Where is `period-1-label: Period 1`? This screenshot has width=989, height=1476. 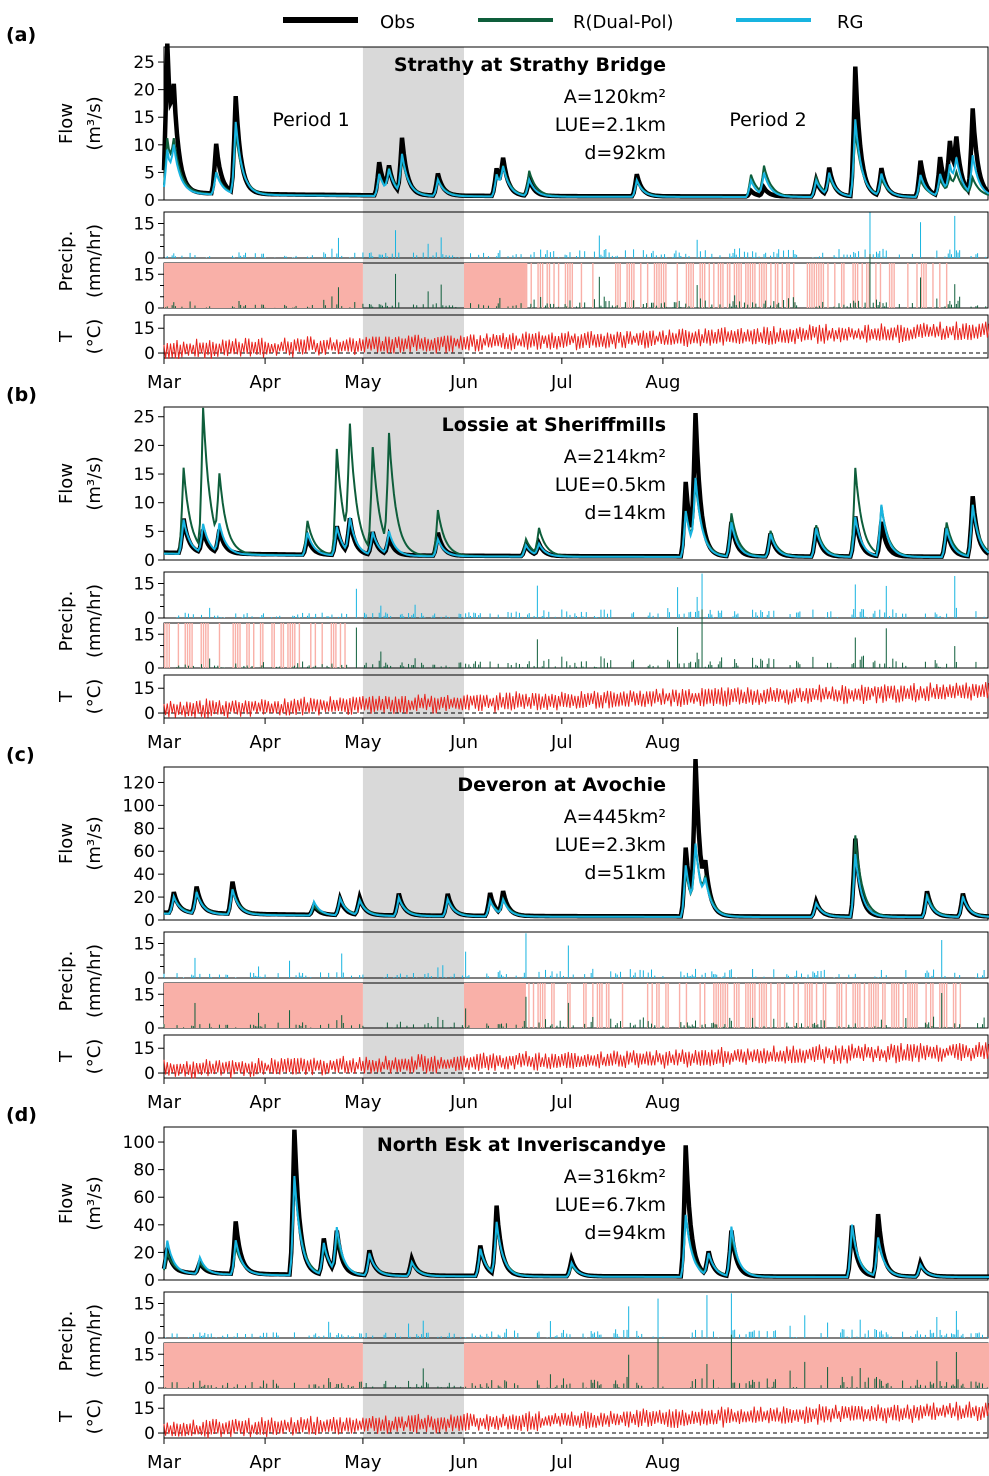
period-1-label: Period 1 is located at coordinates (310, 120).